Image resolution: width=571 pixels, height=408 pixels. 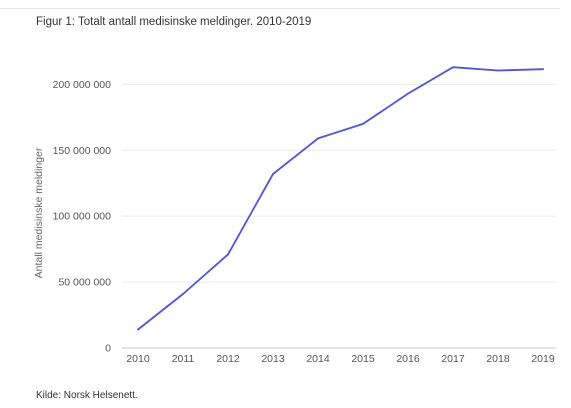 What do you see at coordinates (82, 151) in the screenshot?
I see `y-tick-label: 150 000 000` at bounding box center [82, 151].